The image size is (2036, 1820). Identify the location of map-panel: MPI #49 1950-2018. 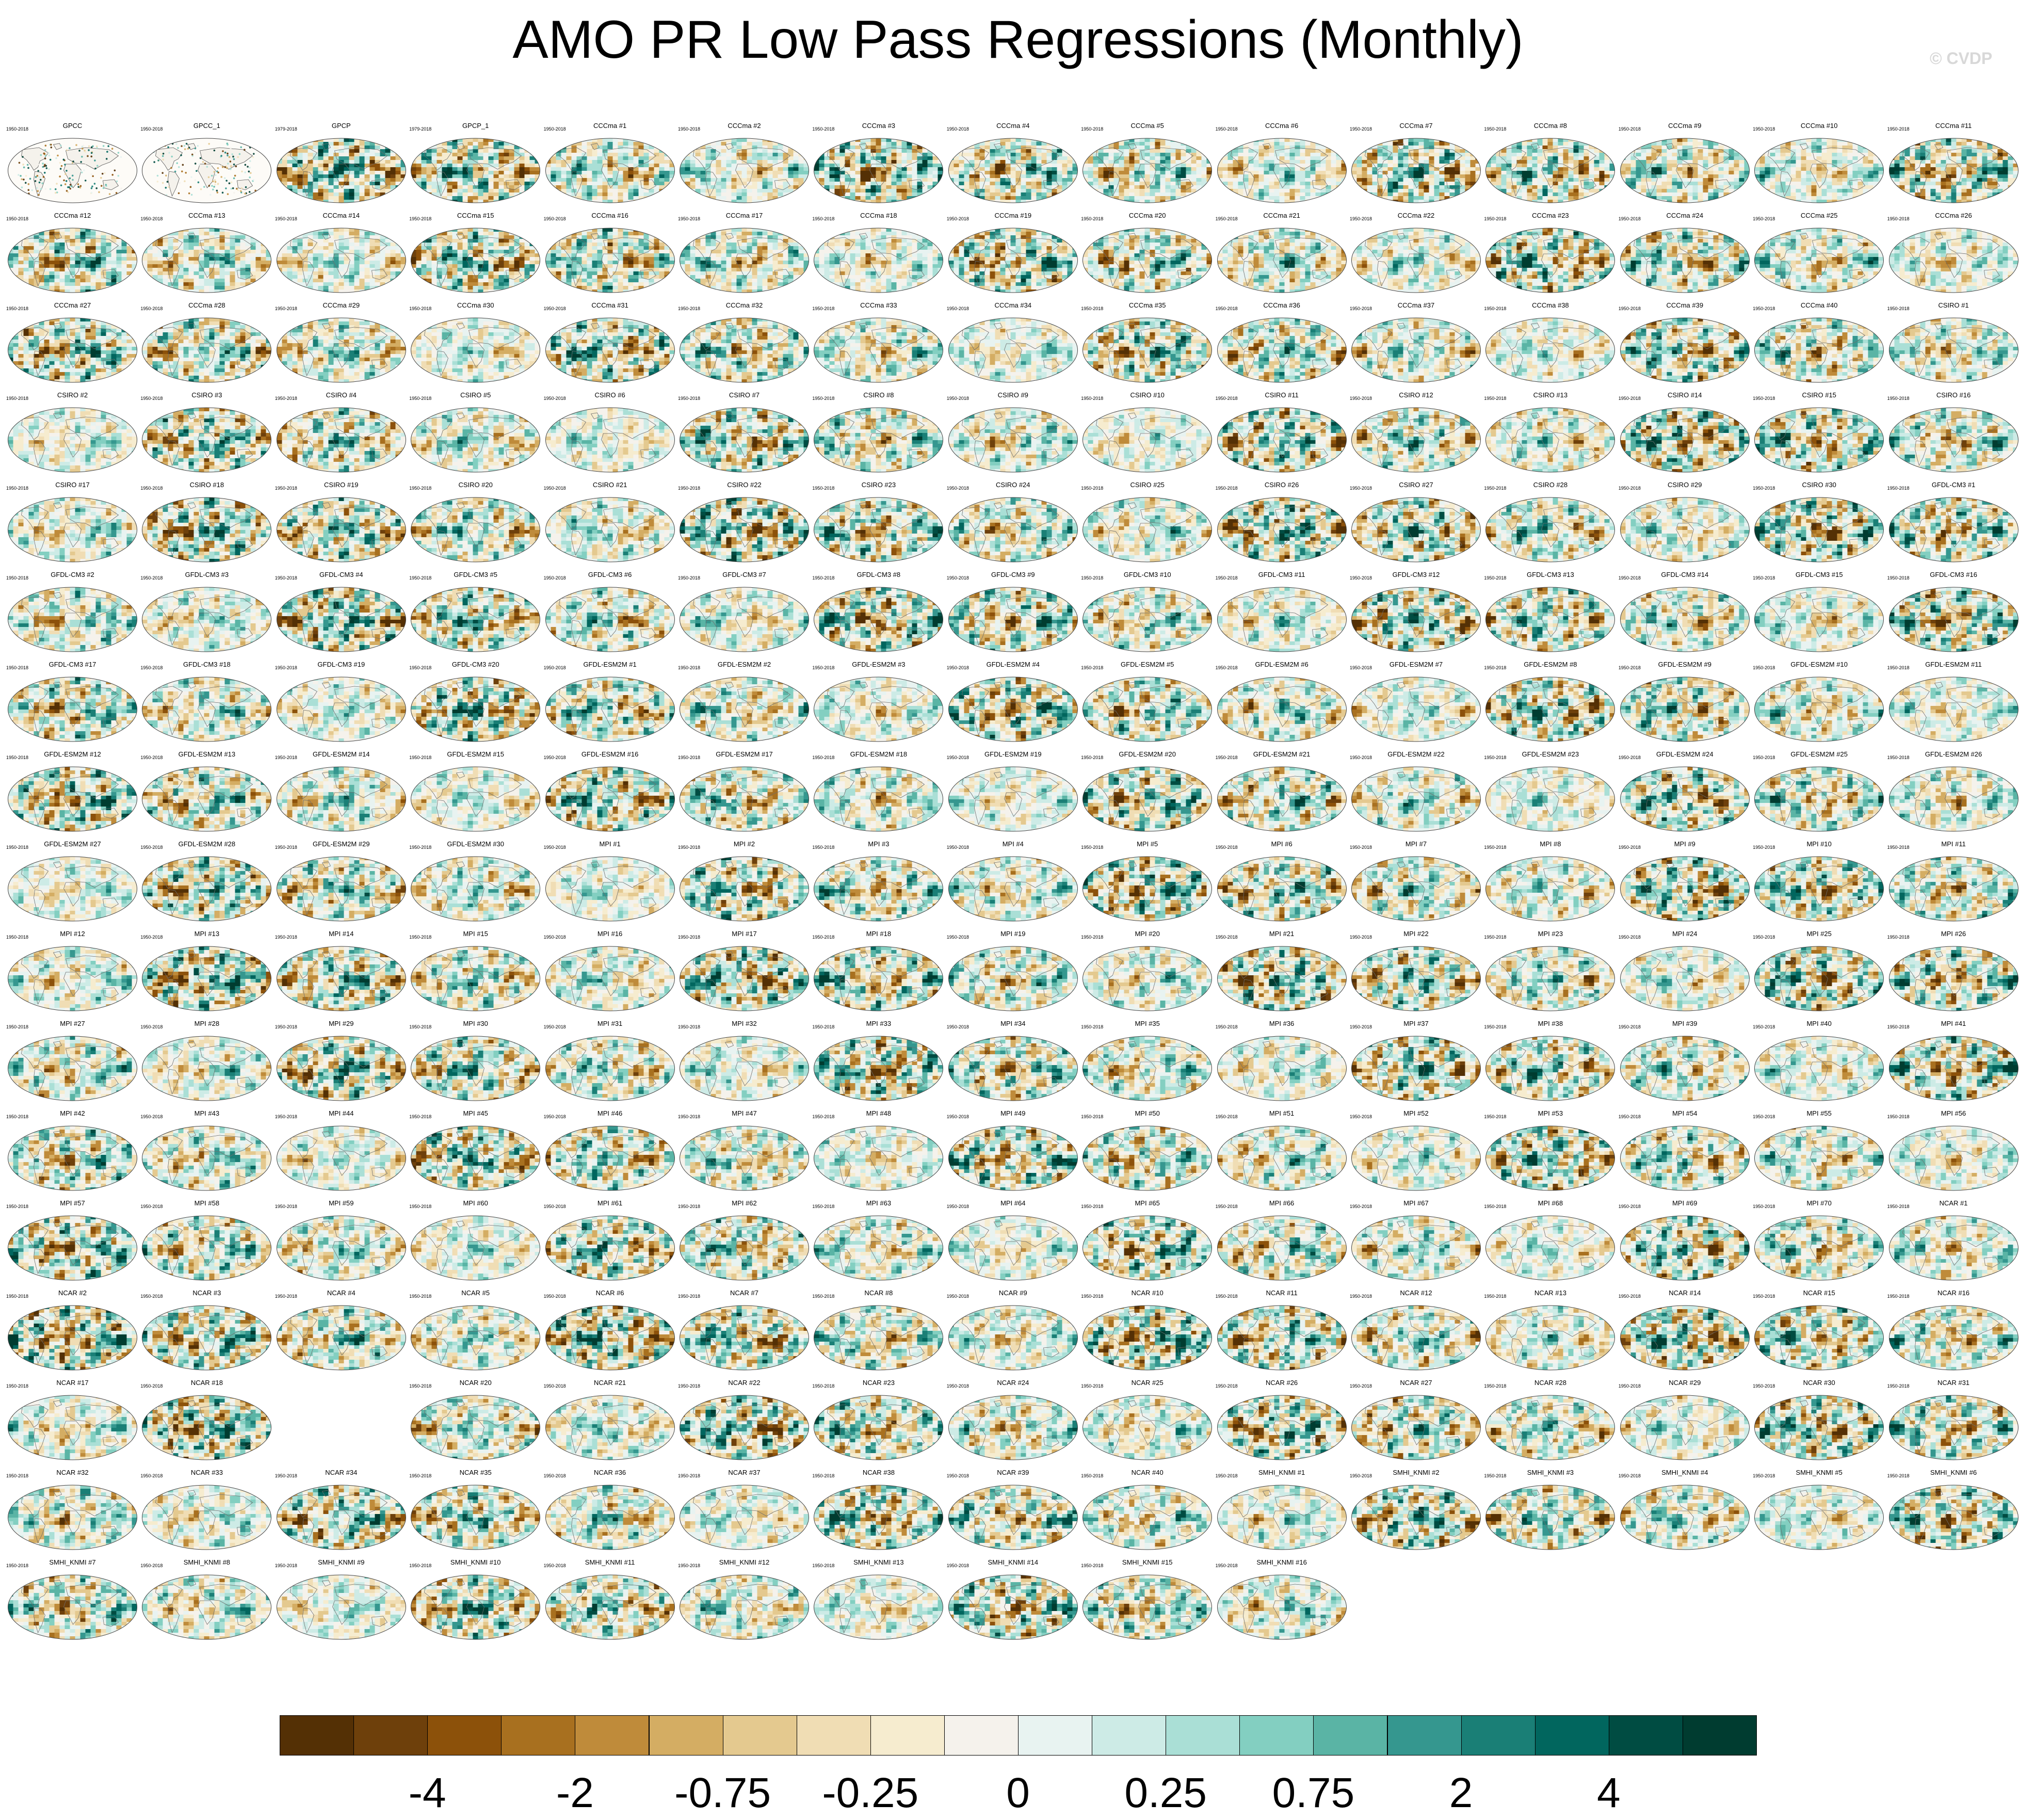
(1013, 1153).